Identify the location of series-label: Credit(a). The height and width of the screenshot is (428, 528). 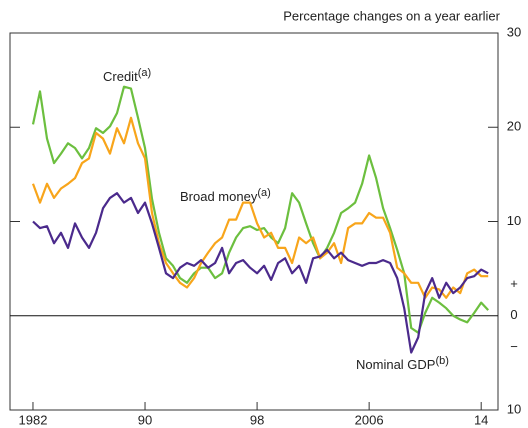
(127, 76).